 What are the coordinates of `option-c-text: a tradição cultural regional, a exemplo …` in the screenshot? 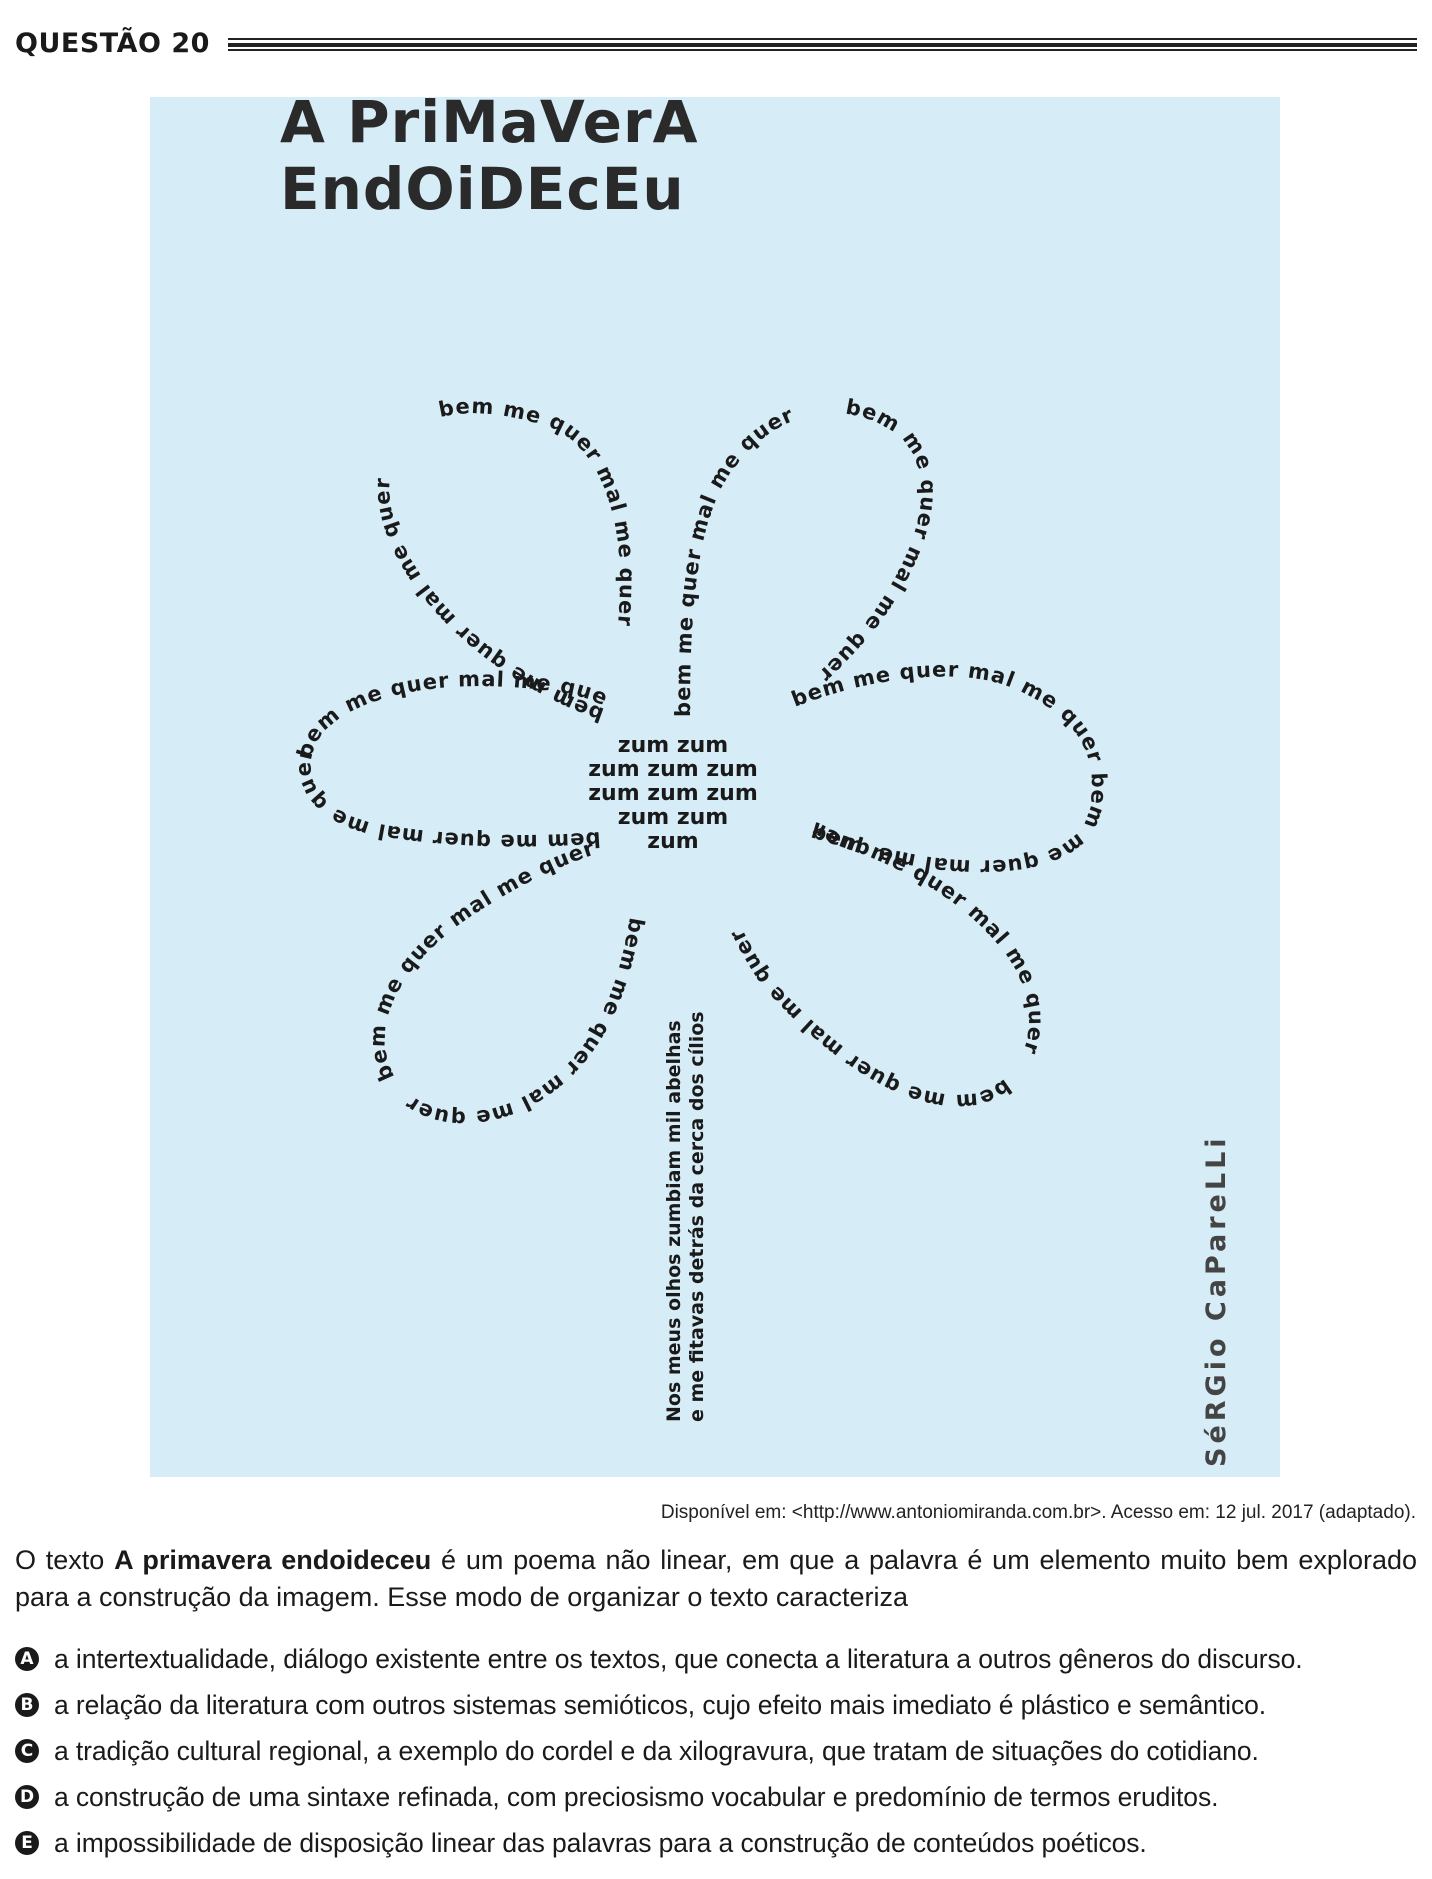 It's located at (656, 1750).